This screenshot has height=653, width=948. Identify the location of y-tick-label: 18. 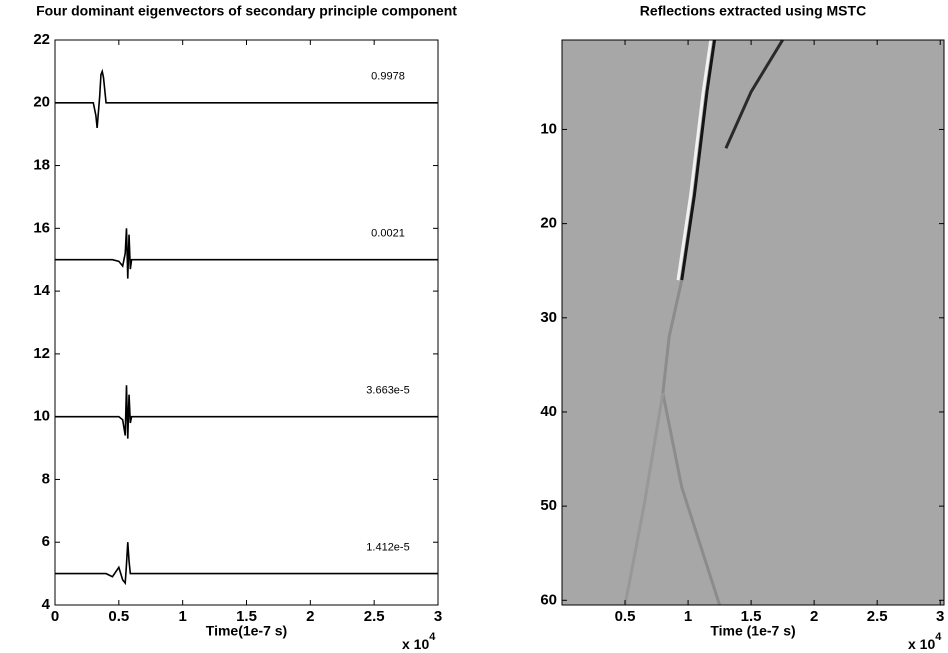
(41, 165).